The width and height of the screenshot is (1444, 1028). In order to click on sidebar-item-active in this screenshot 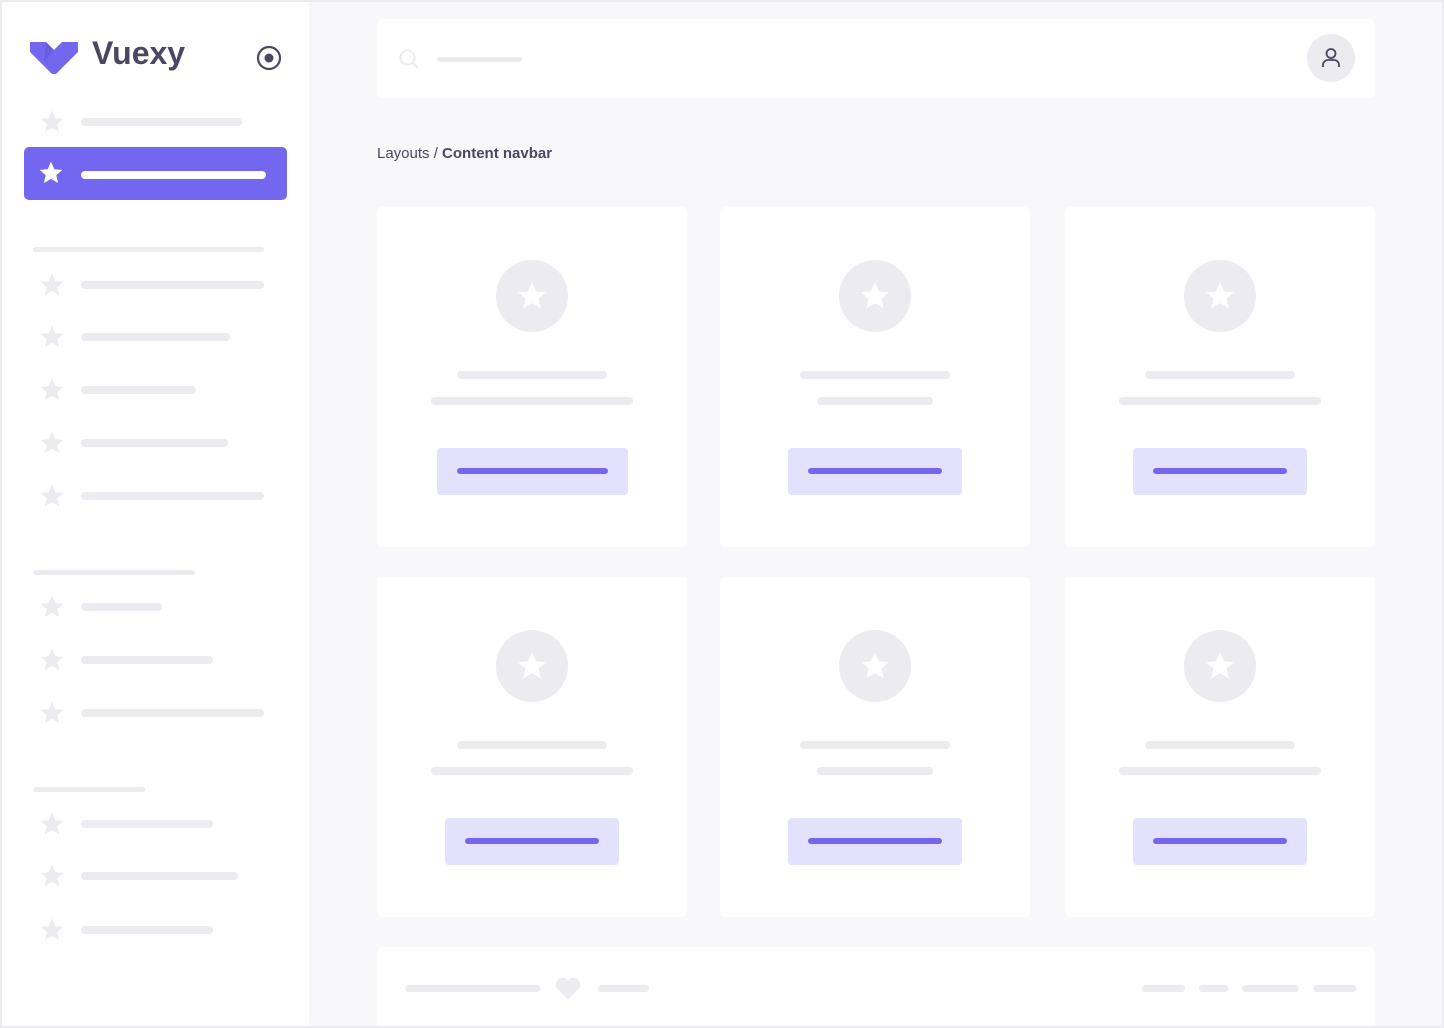, I will do `click(155, 173)`.